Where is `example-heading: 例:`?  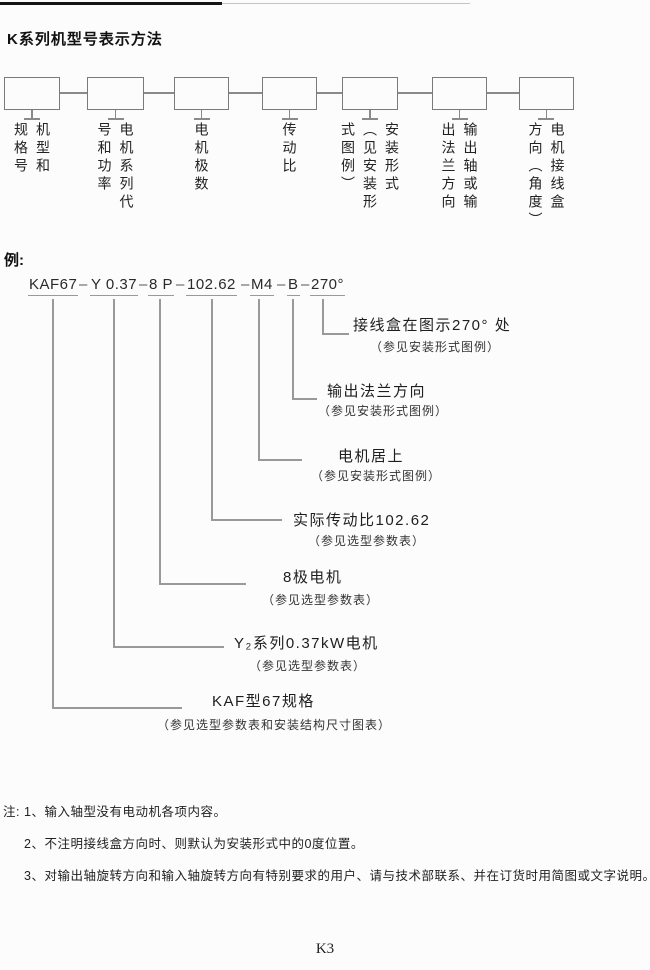 example-heading: 例: is located at coordinates (14, 260).